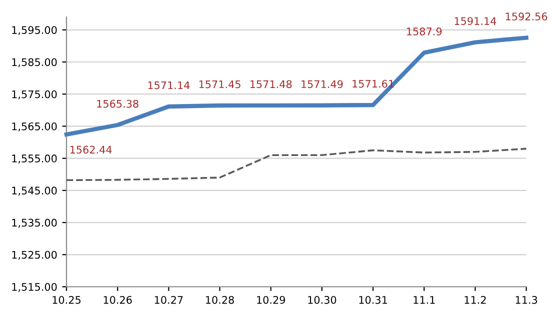 The height and width of the screenshot is (310, 554). What do you see at coordinates (373, 300) in the screenshot?
I see `x-tick-label: 10.31` at bounding box center [373, 300].